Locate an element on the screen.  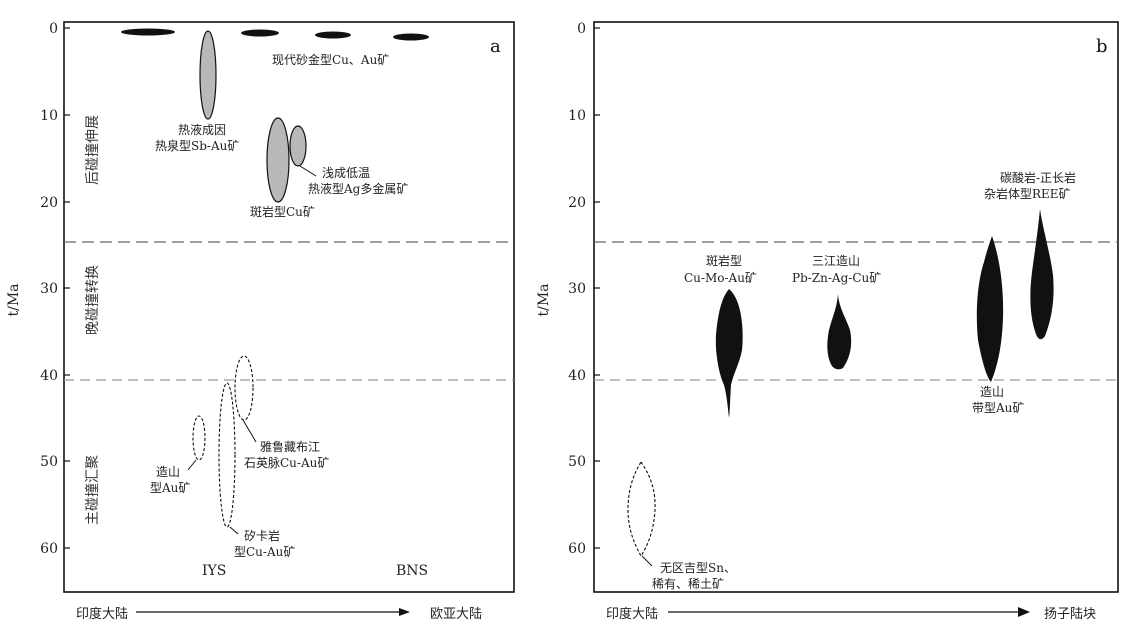
panel-a-label-modern-placer: 现代砂金型Cu、Au矿 is located at coordinates (330, 59).